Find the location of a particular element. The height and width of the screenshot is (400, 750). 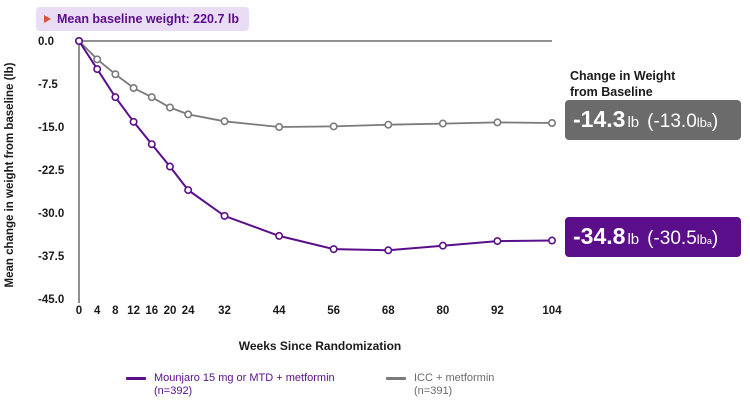

mounjaro-alt-close: ) is located at coordinates (715, 238).